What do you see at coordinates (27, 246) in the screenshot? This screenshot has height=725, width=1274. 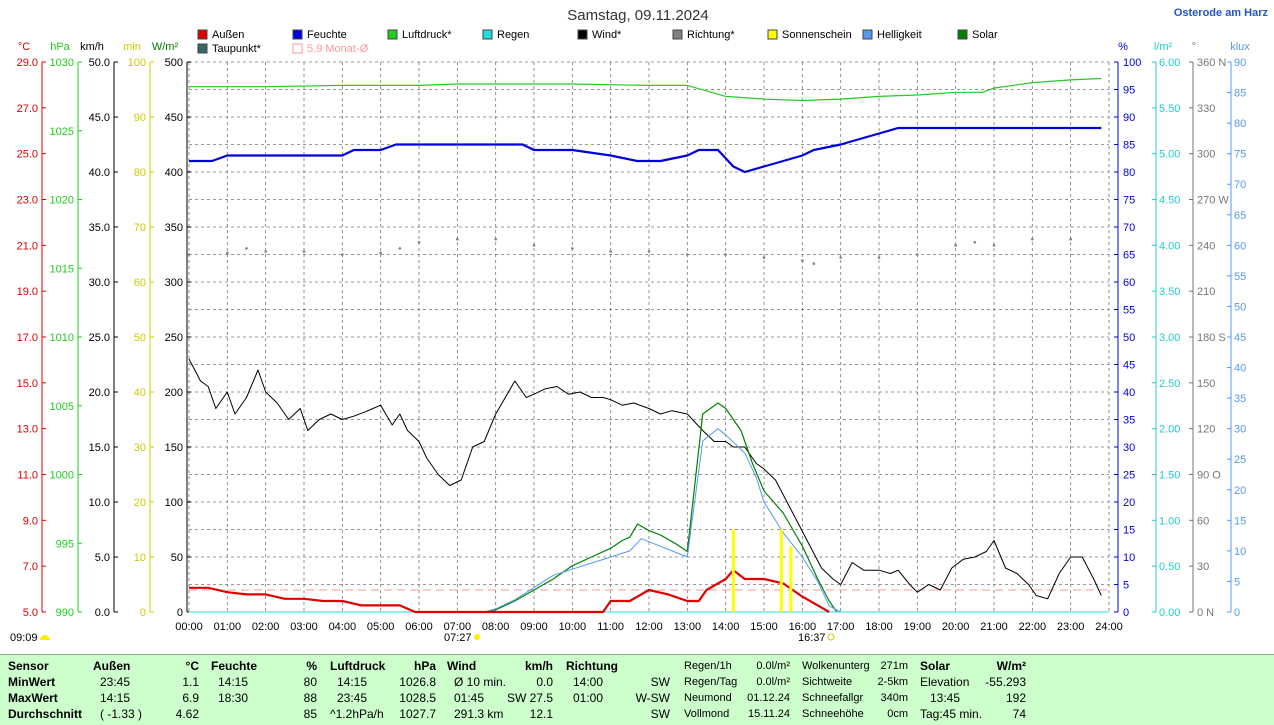 I see `temp-axis-label: 21.0` at bounding box center [27, 246].